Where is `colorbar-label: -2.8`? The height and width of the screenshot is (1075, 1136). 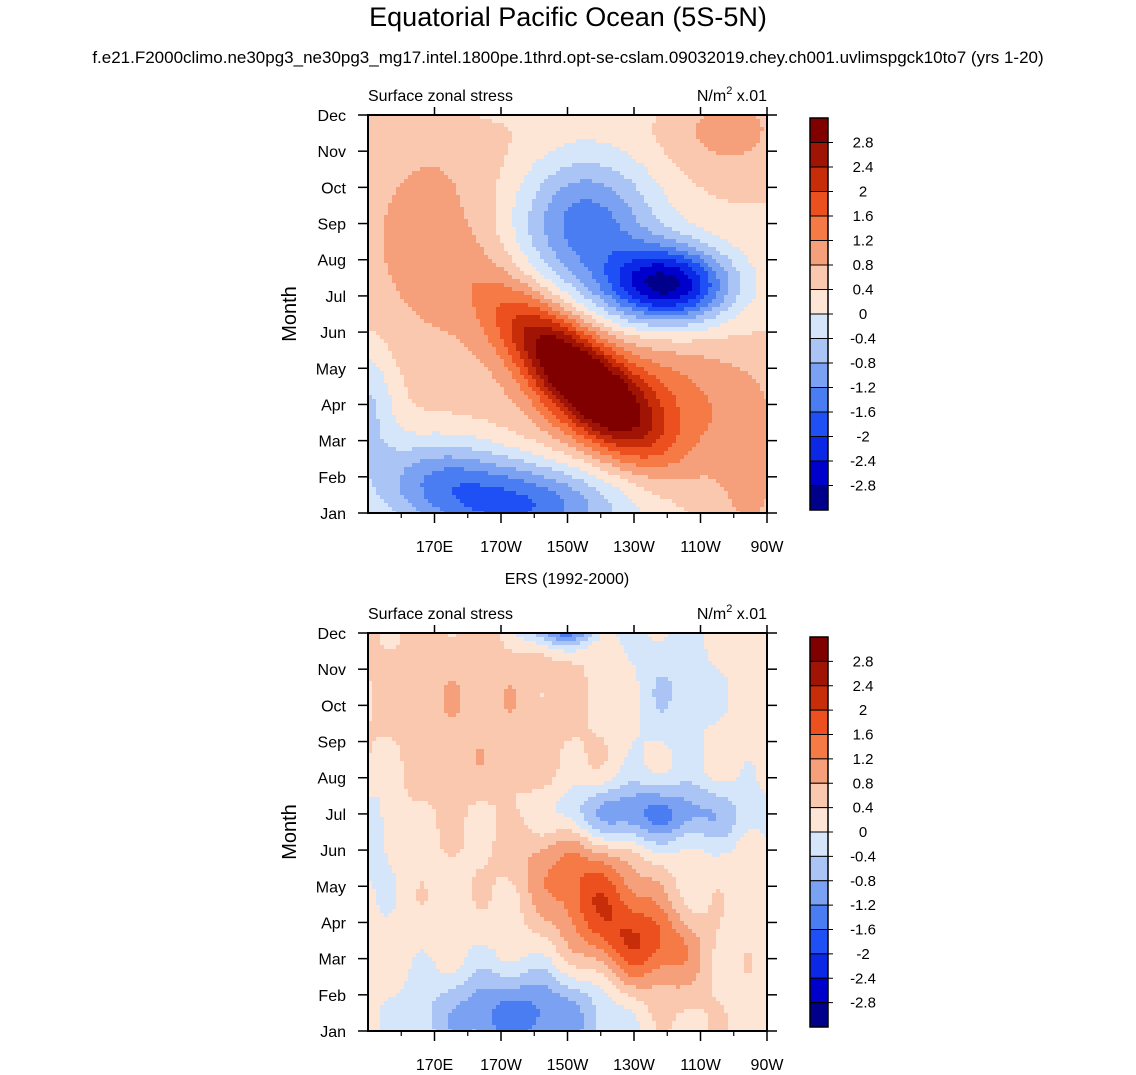 colorbar-label: -2.8 is located at coordinates (863, 486).